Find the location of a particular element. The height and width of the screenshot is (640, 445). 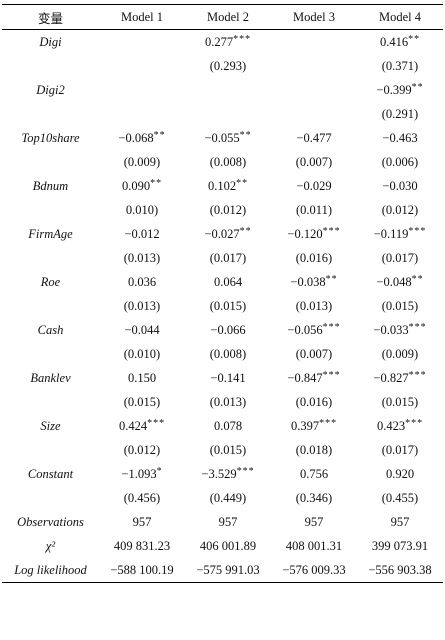

se-row: (0.009) (0.008) (0.007) (0.006) is located at coordinates (222, 162).